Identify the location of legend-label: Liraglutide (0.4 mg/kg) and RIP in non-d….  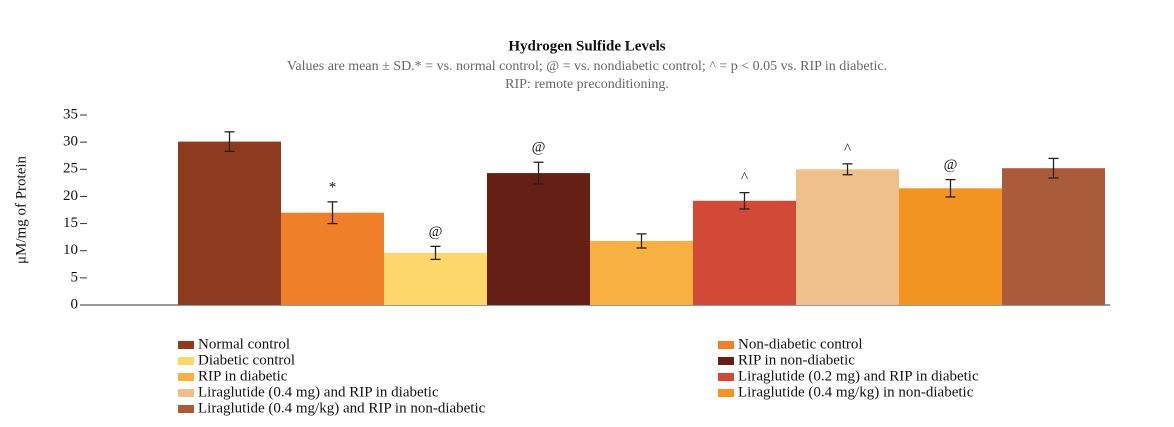
(342, 408).